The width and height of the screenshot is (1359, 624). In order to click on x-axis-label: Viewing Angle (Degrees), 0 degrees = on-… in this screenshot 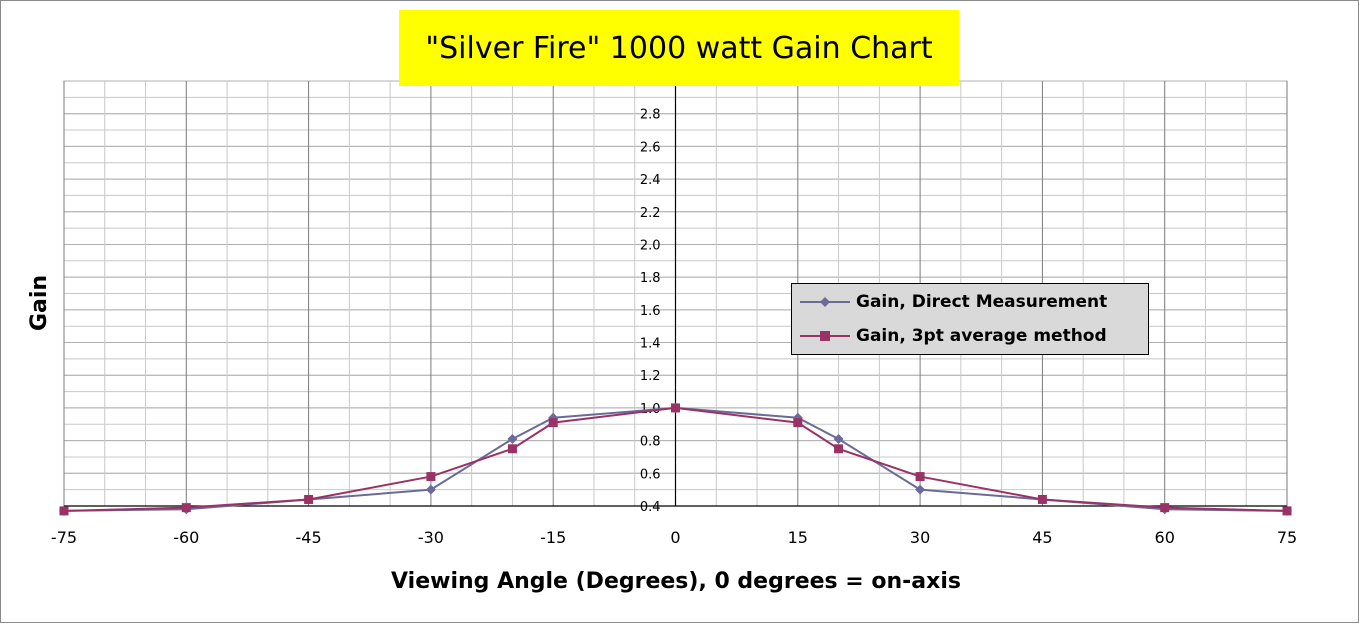, I will do `click(676, 581)`.